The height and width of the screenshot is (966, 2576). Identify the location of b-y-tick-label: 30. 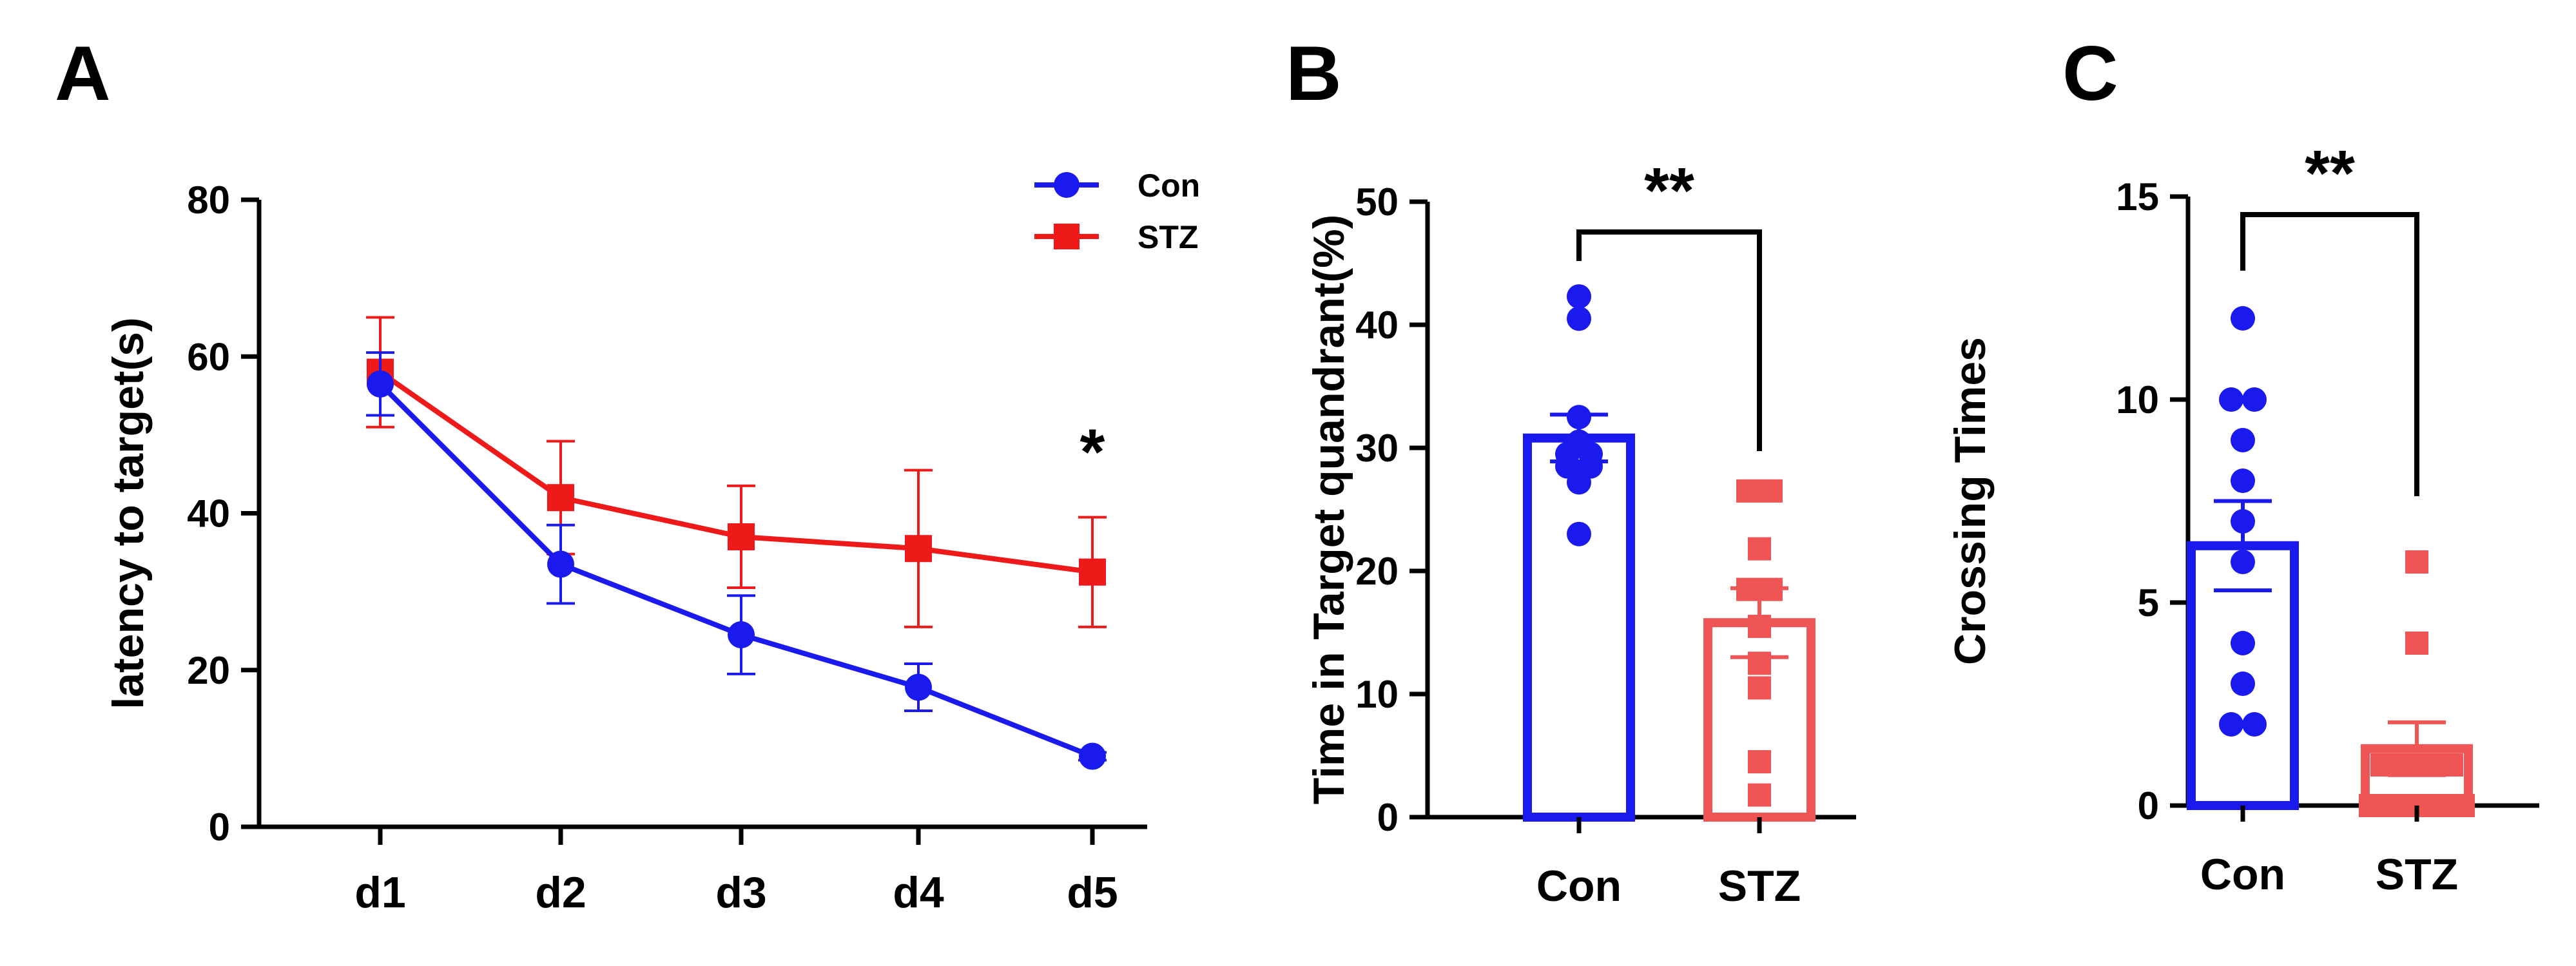
(1377, 448).